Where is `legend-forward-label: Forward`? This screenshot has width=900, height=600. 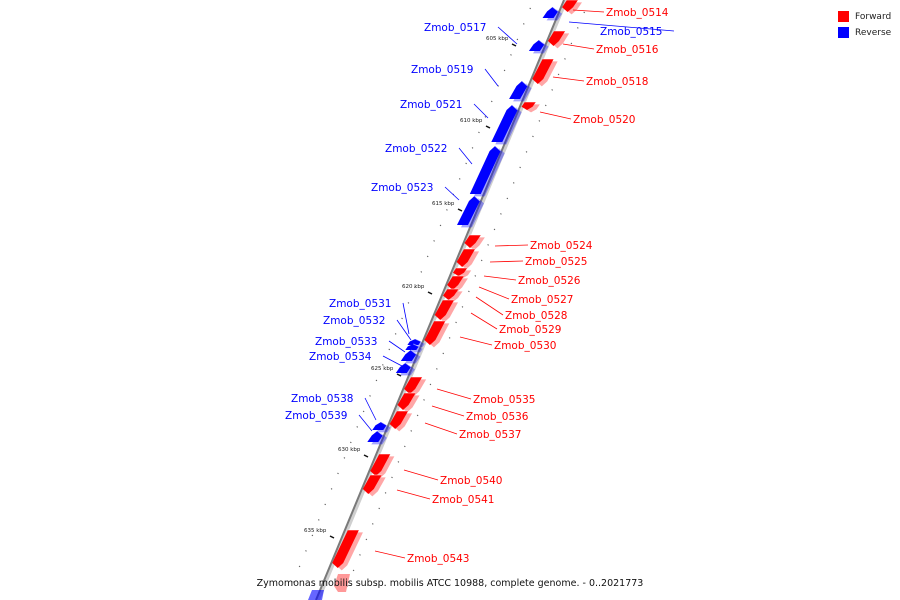
legend-forward-label: Forward is located at coordinates (873, 16).